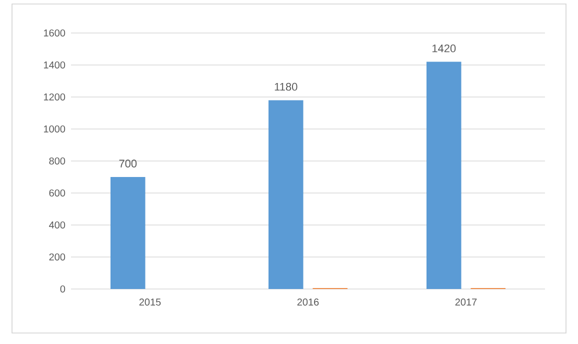 The width and height of the screenshot is (578, 344). I want to click on data-label: 1420, so click(444, 48).